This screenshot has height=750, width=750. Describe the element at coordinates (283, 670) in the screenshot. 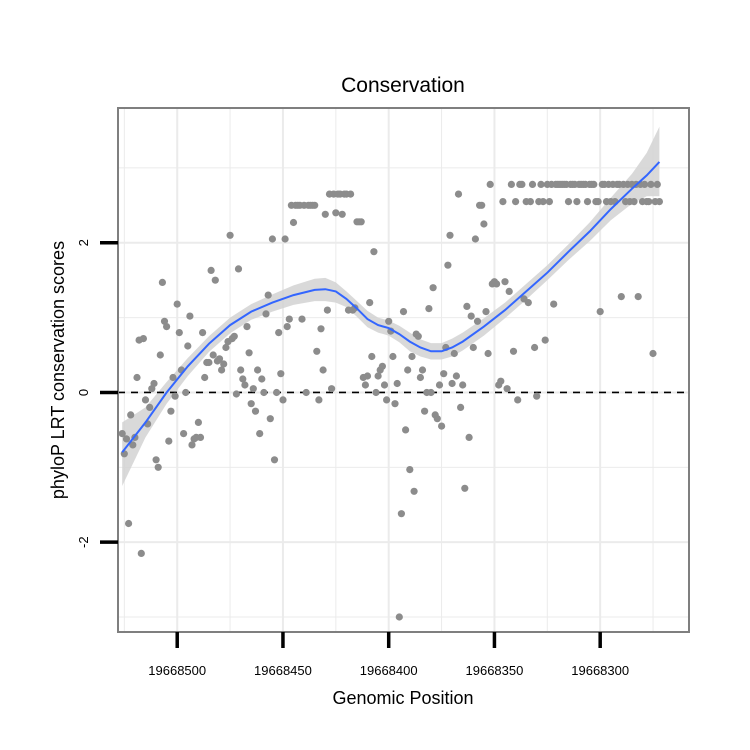

I see `x-tick-label: 19668450` at that location.